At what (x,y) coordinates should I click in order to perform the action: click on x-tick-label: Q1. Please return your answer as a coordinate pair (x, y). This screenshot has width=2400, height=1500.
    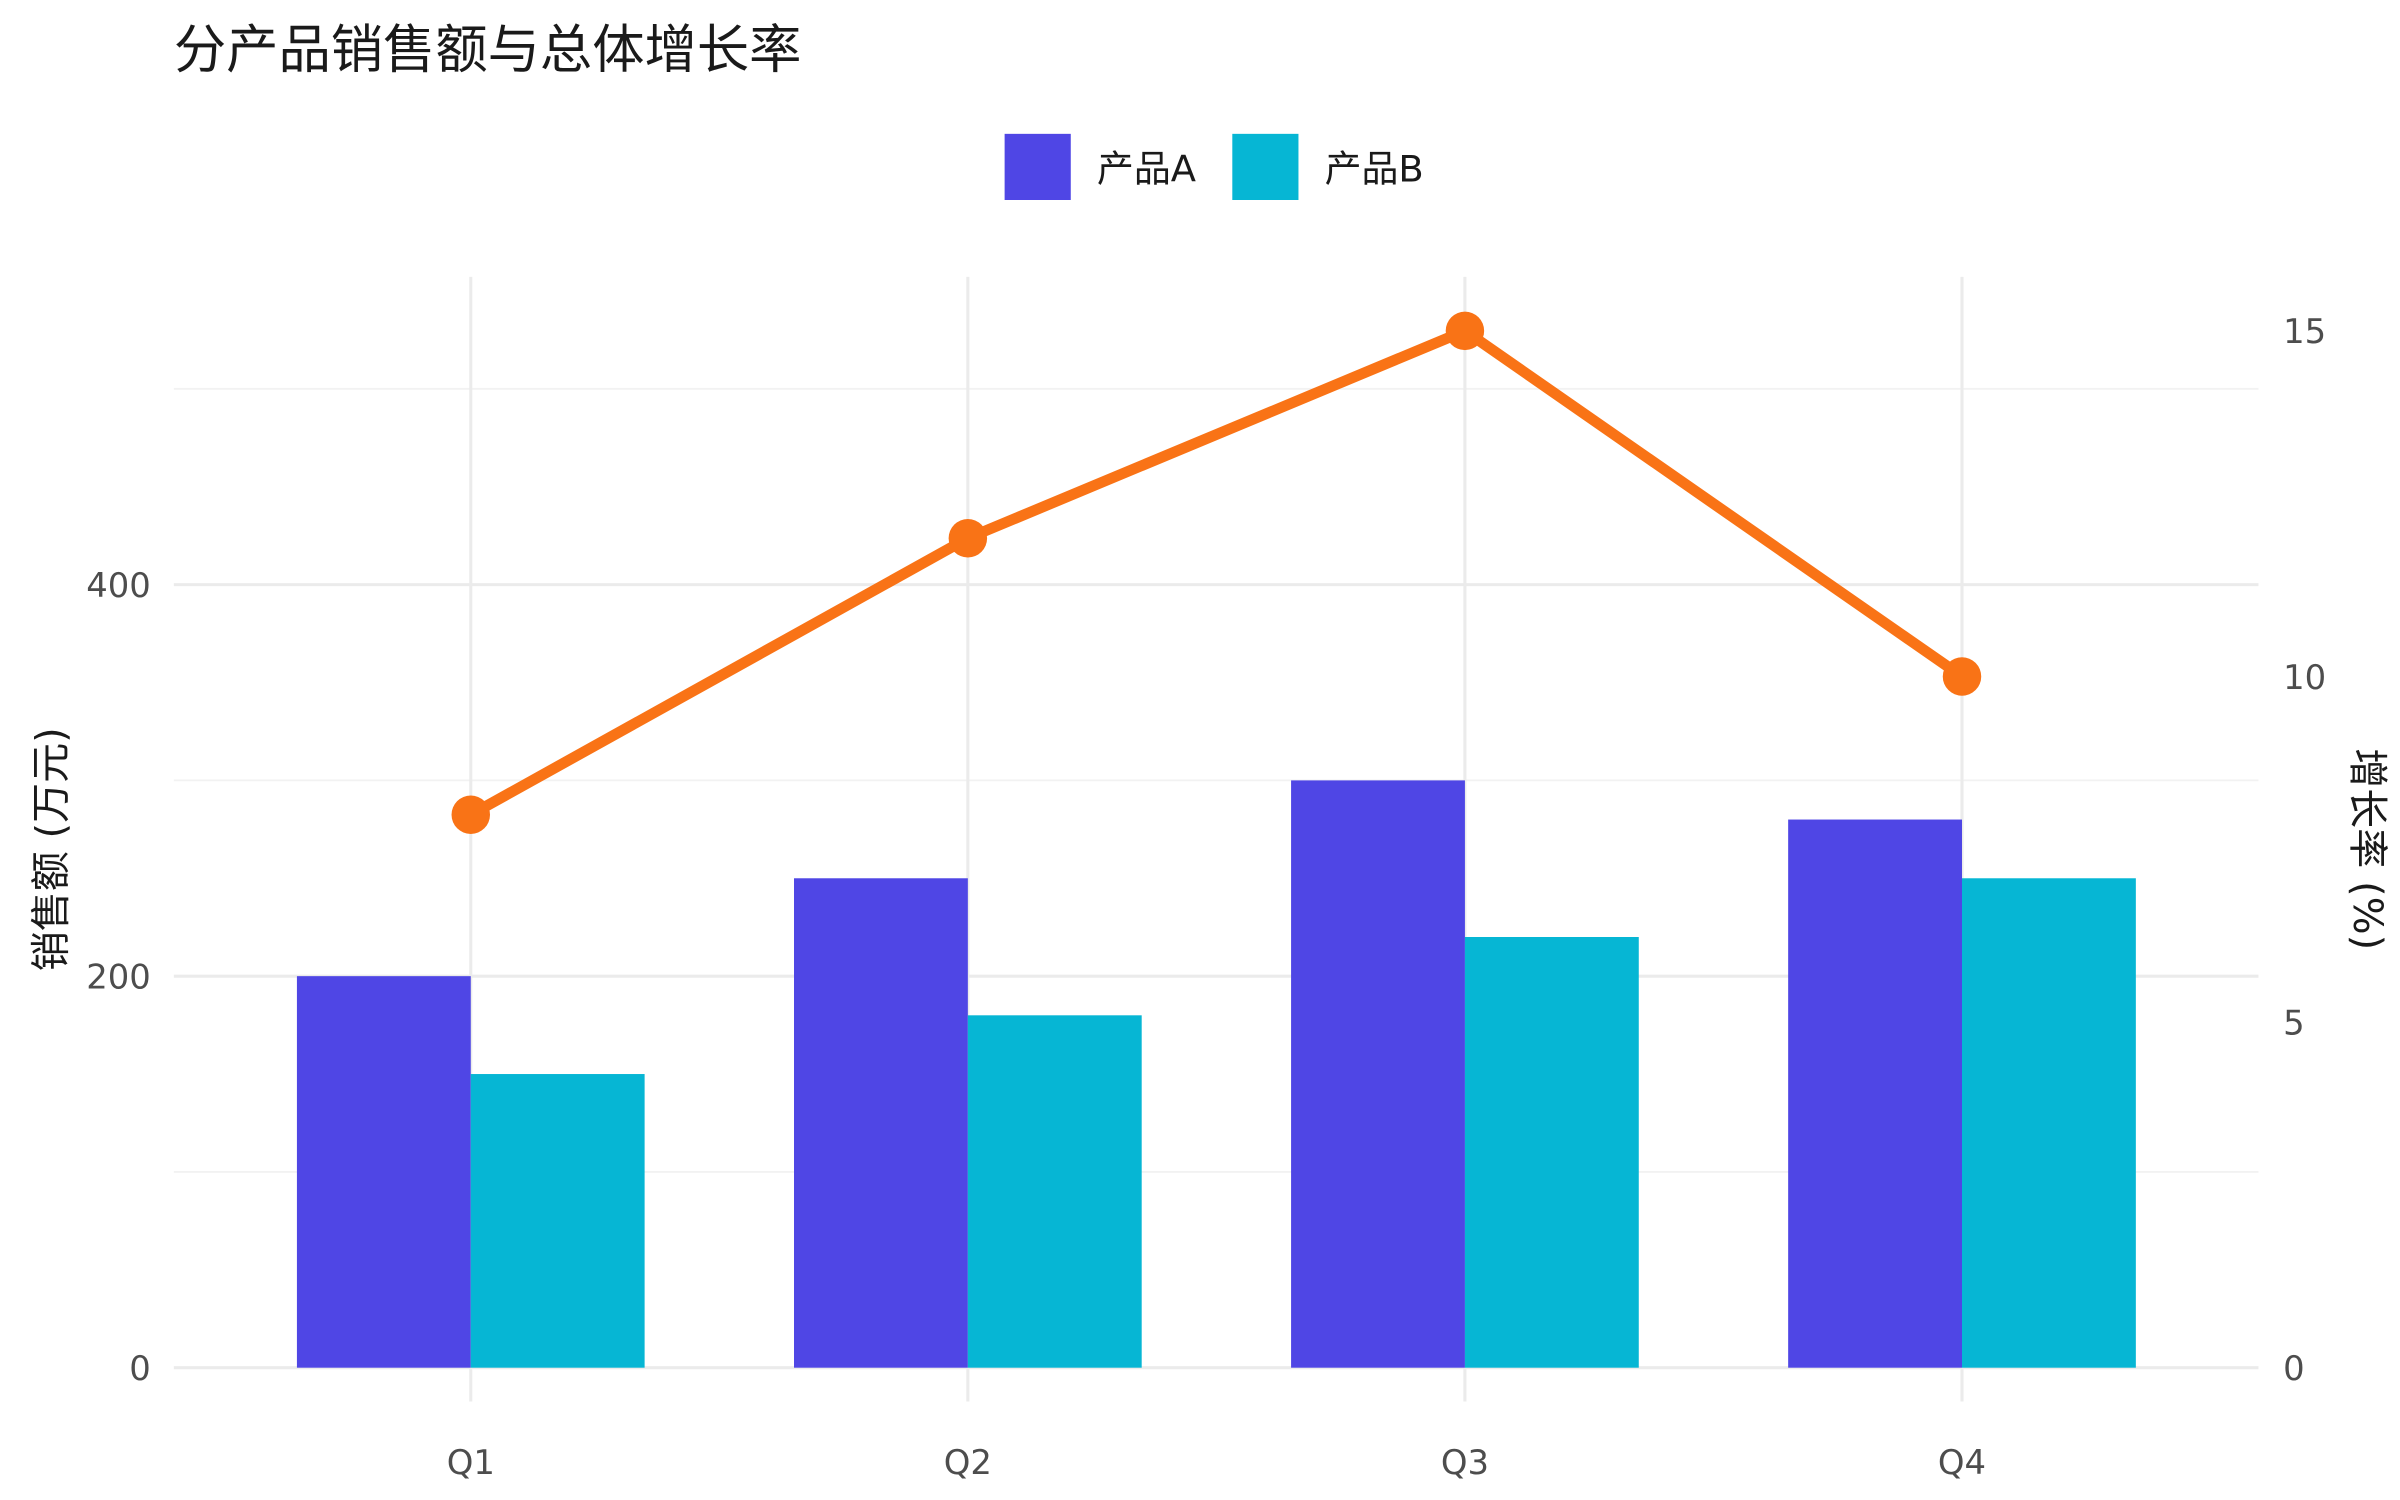
    Looking at the image, I should click on (471, 1462).